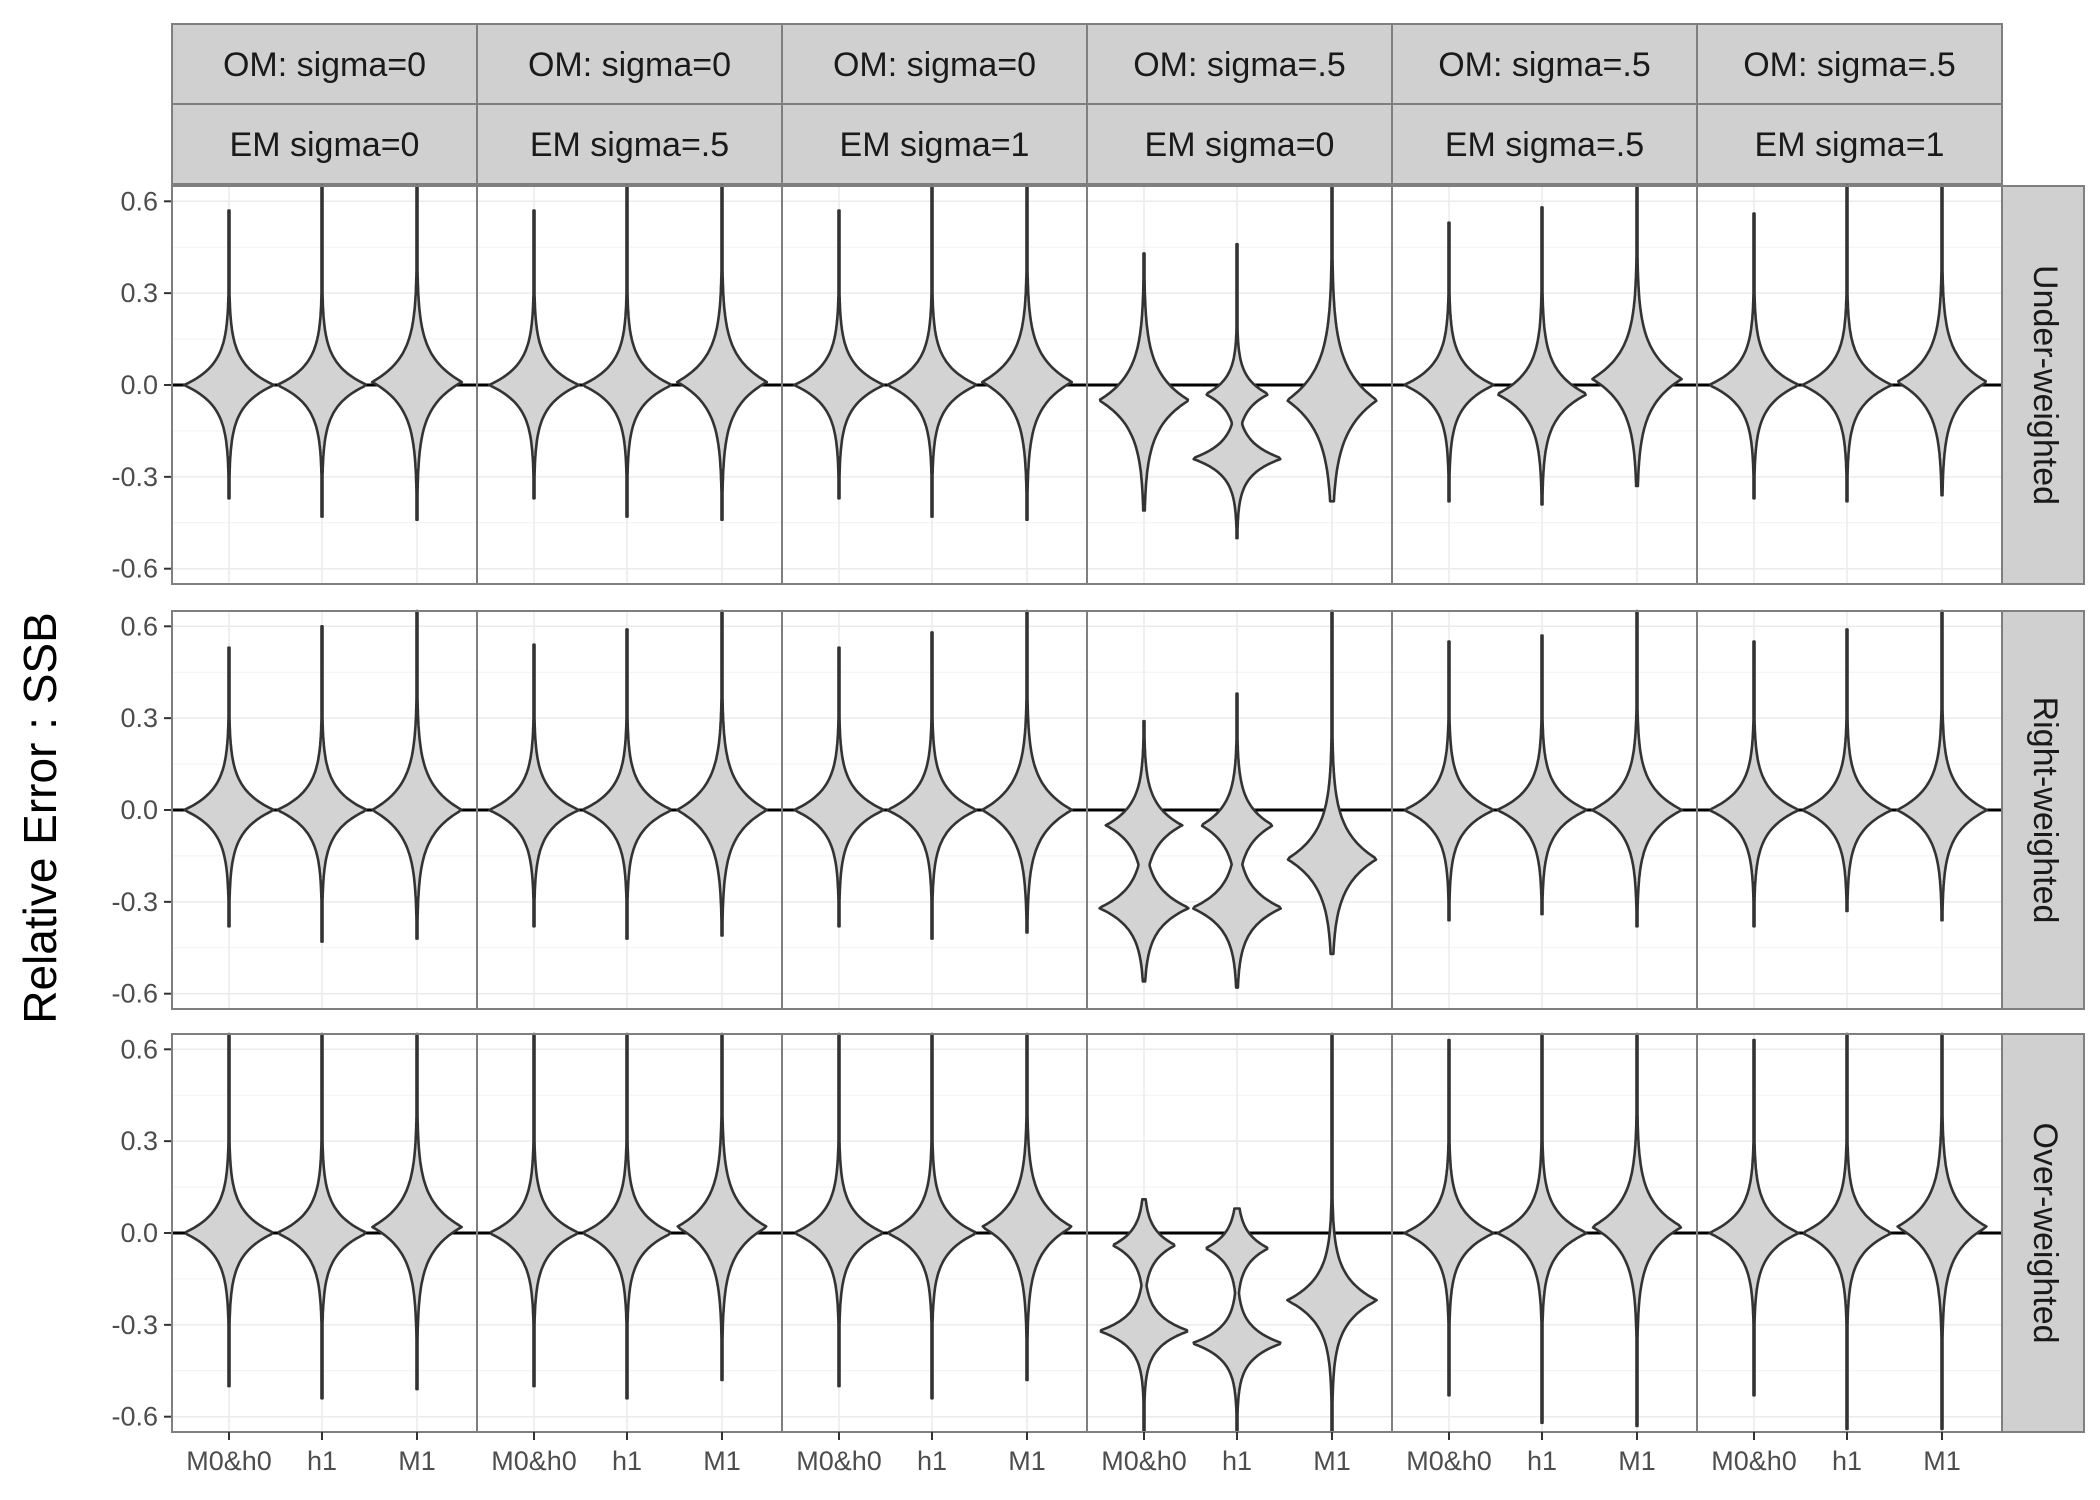 The height and width of the screenshot is (1500, 2100). I want to click on strip-row-label: Over-weighted, so click(2045, 1232).